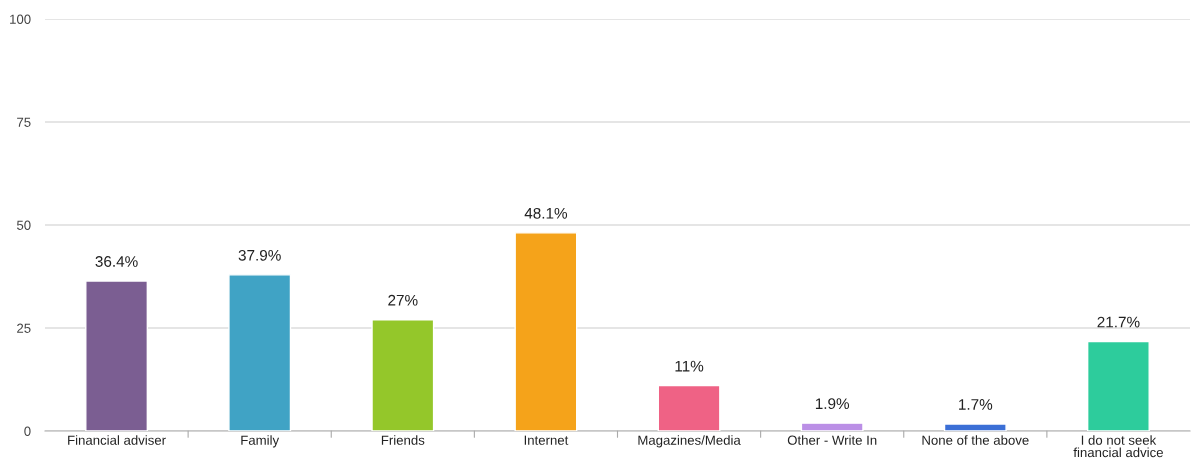  I want to click on y-tick-label: 0, so click(27, 431).